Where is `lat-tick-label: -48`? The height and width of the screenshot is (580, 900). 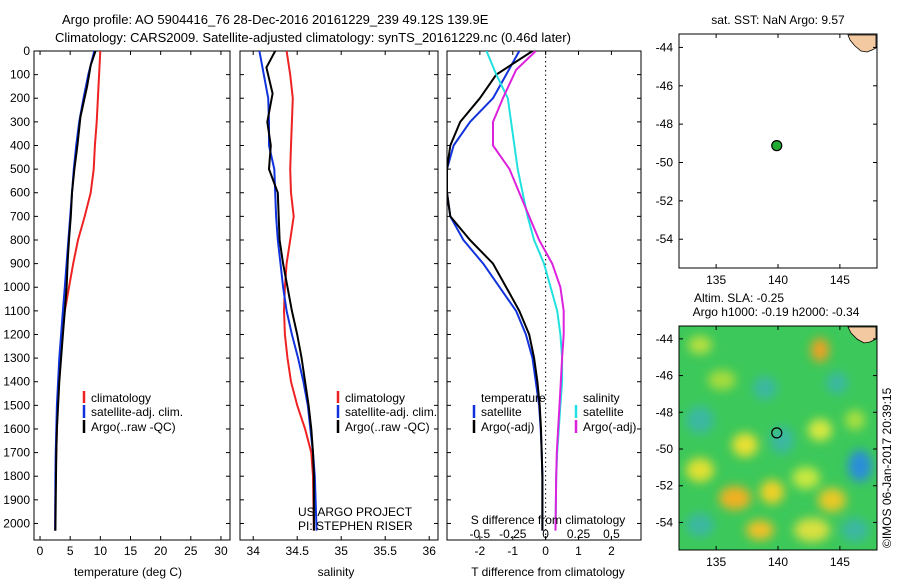
lat-tick-label: -48 is located at coordinates (665, 124).